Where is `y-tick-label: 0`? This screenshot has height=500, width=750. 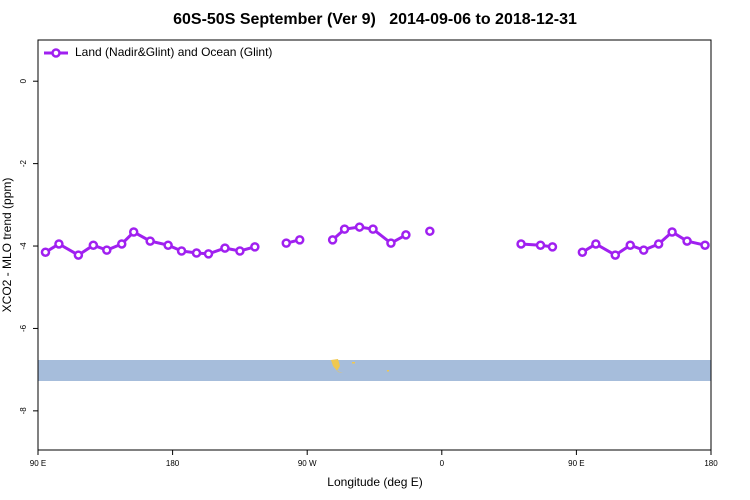
y-tick-label: 0 is located at coordinates (23, 80).